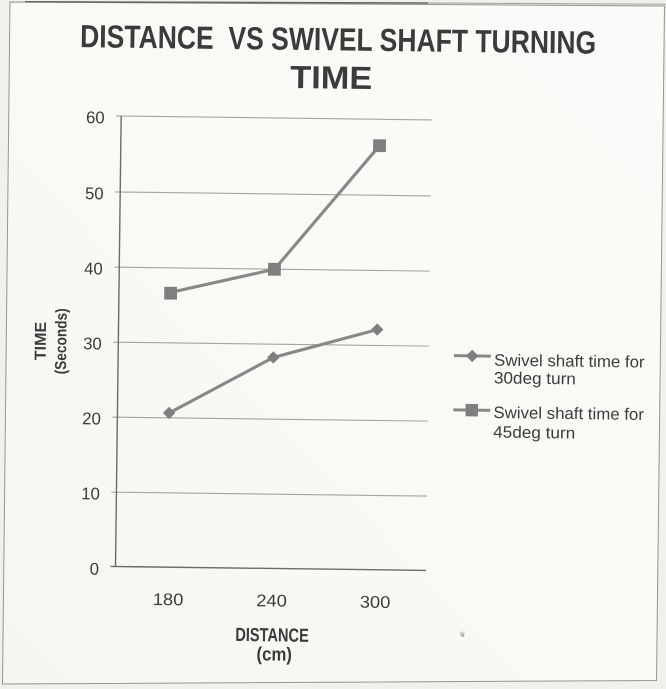 This screenshot has width=666, height=689. Describe the element at coordinates (94, 193) in the screenshot. I see `svg-text: 50` at that location.